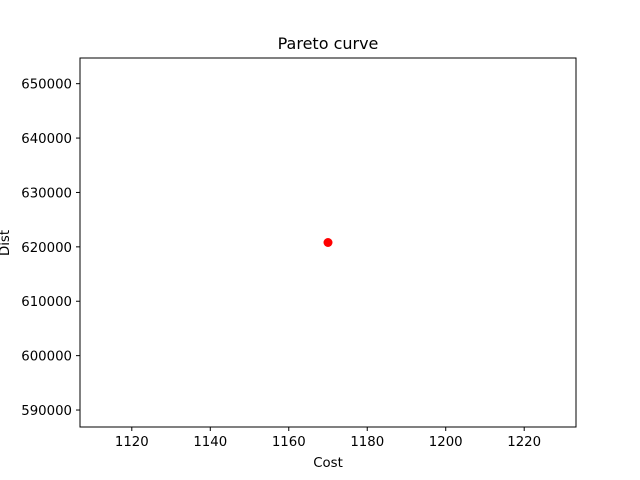 The width and height of the screenshot is (640, 480). What do you see at coordinates (289, 442) in the screenshot?
I see `x-tick-label: 1160` at bounding box center [289, 442].